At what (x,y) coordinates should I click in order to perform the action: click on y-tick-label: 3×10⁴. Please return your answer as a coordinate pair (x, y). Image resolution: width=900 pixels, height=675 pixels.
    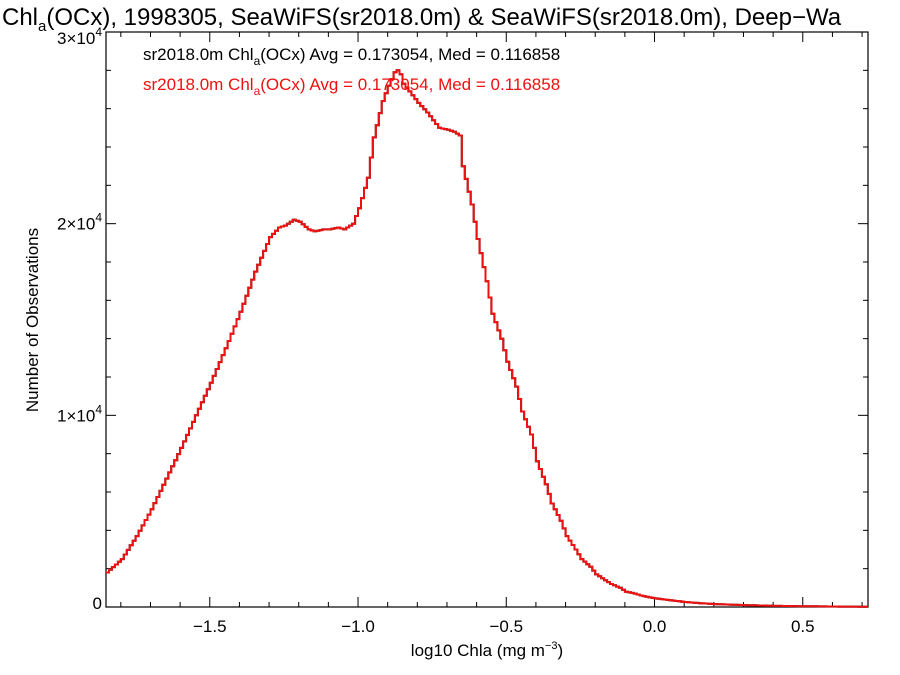
    Looking at the image, I should click on (79, 36).